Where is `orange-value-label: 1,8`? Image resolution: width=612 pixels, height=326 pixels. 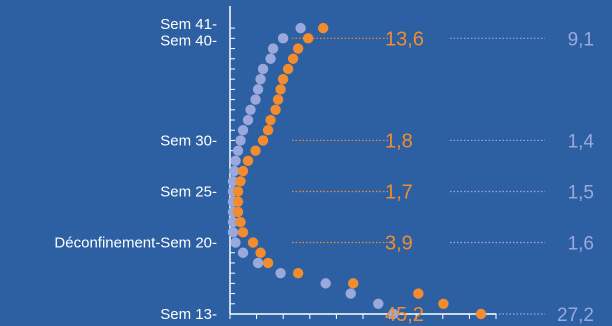 orange-value-label: 1,8 is located at coordinates (399, 141).